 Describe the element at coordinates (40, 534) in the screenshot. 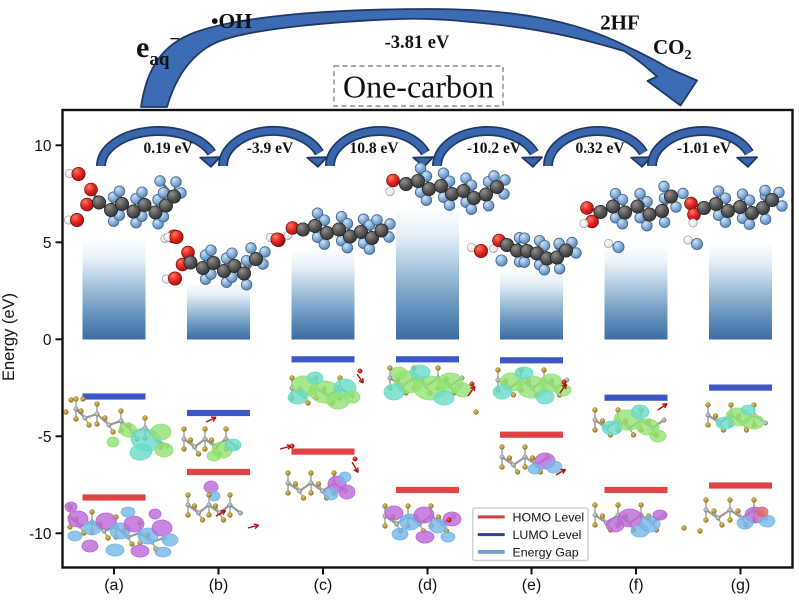

I see `svg-text: -10` at that location.